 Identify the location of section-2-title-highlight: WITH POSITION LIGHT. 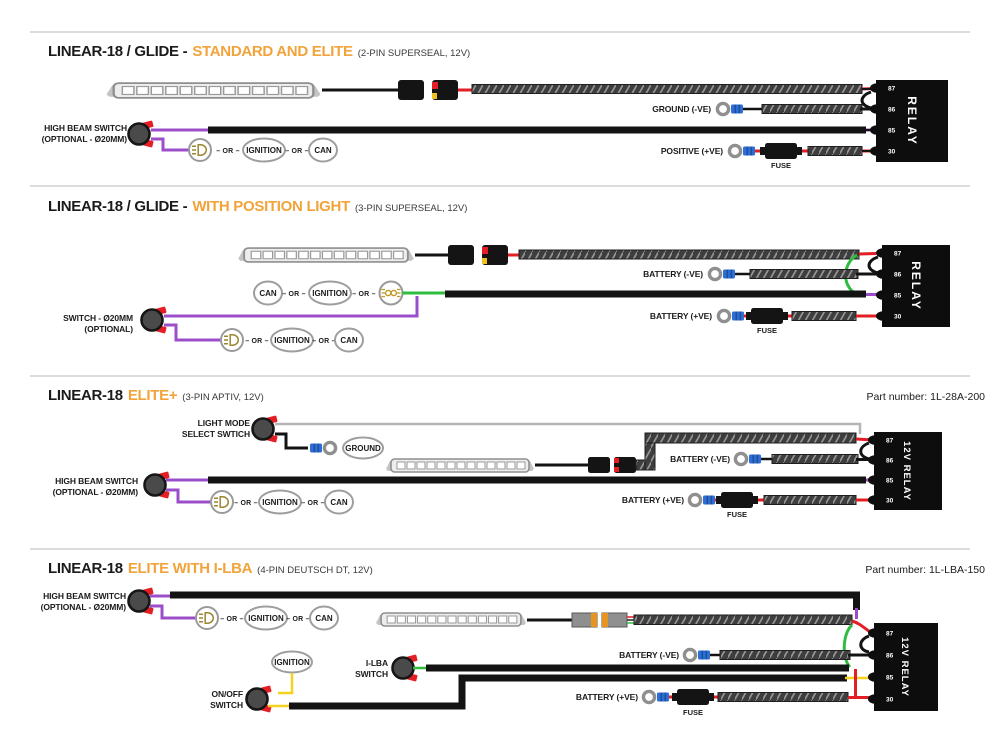
(271, 206).